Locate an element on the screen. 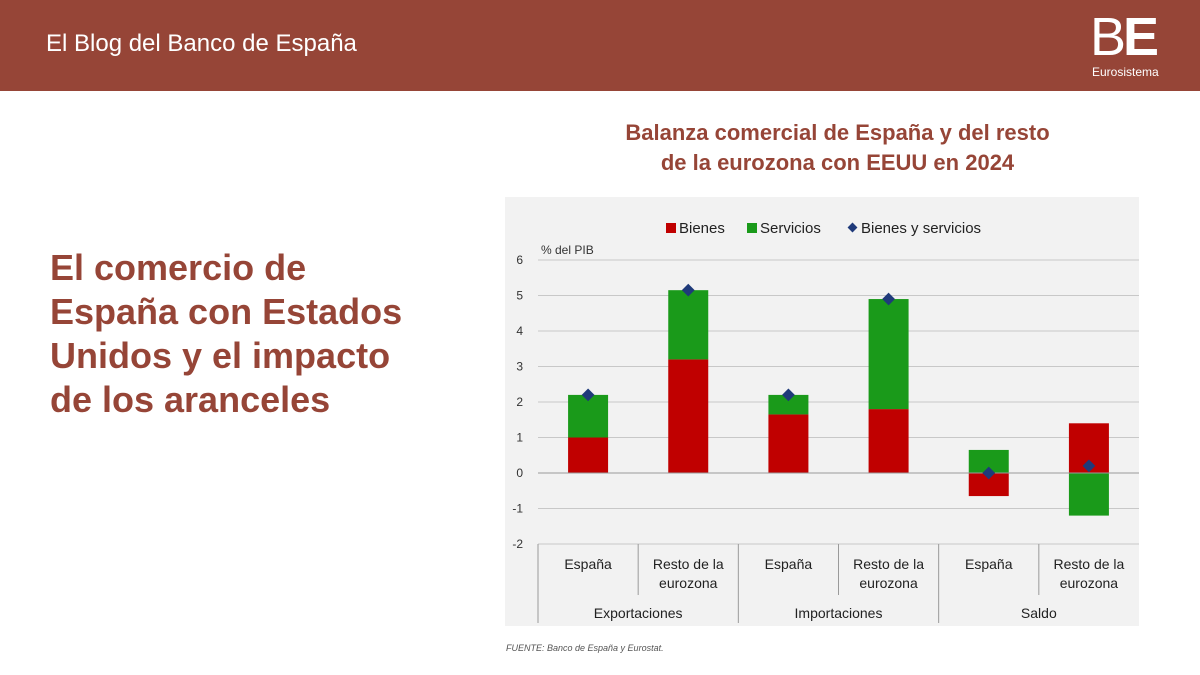  blog-title: El Blog del Banco de España is located at coordinates (201, 43).